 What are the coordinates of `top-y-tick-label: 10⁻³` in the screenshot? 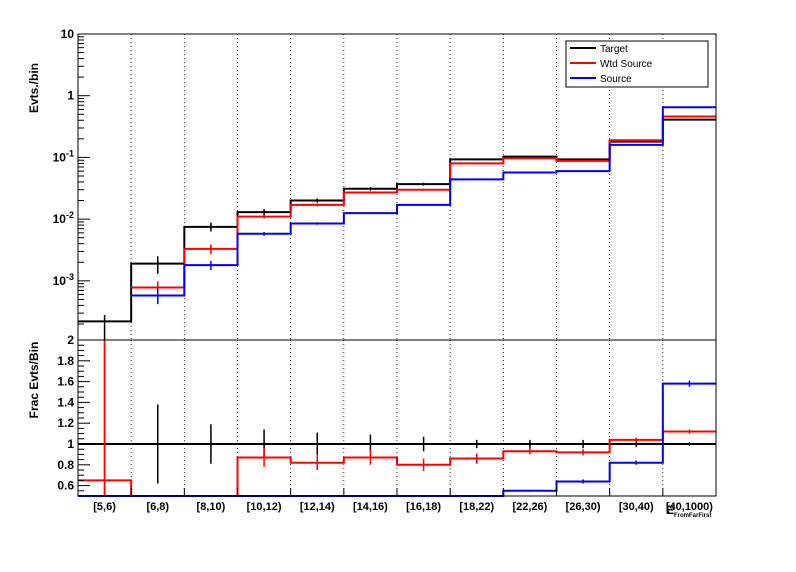 It's located at (63, 280).